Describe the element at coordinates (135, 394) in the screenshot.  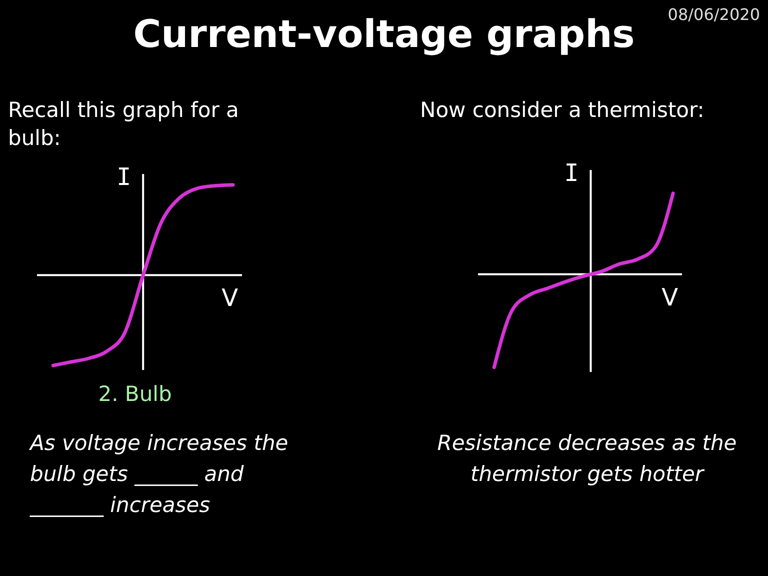
I see `text: 2. Bulb` at that location.